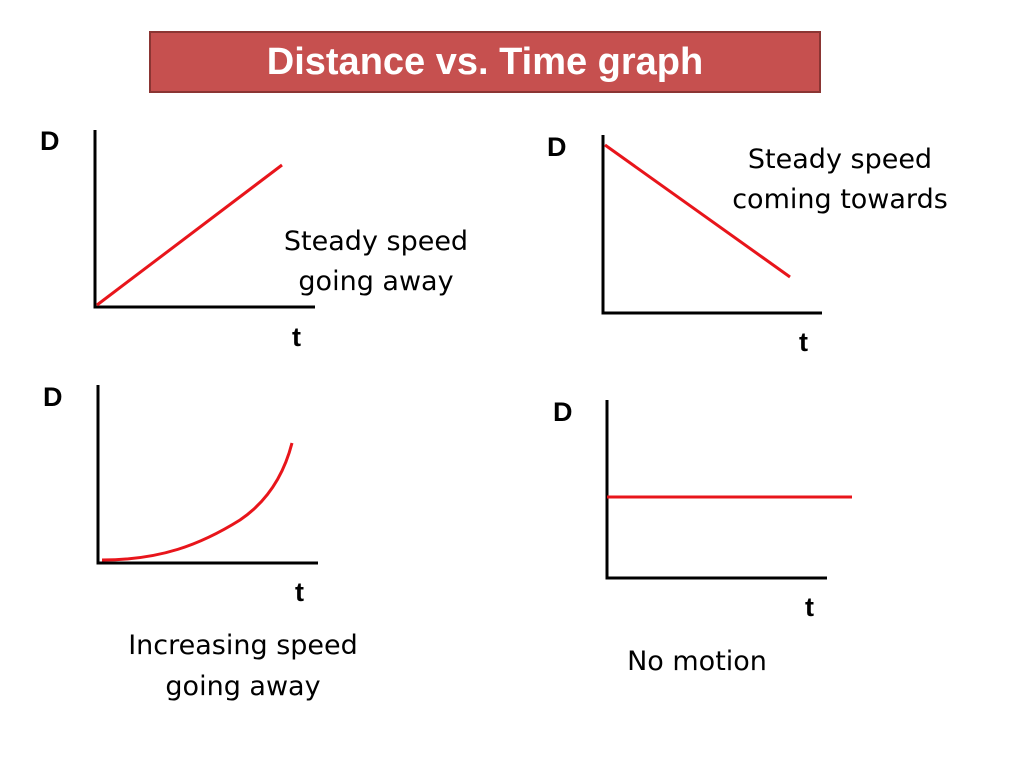  What do you see at coordinates (697, 661) in the screenshot?
I see `caption: No motion` at bounding box center [697, 661].